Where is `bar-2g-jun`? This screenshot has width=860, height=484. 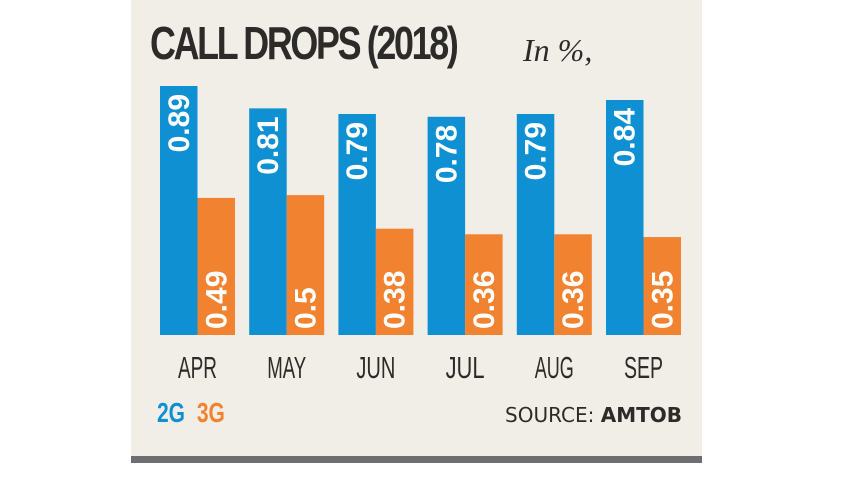 bar-2g-jun is located at coordinates (357, 224).